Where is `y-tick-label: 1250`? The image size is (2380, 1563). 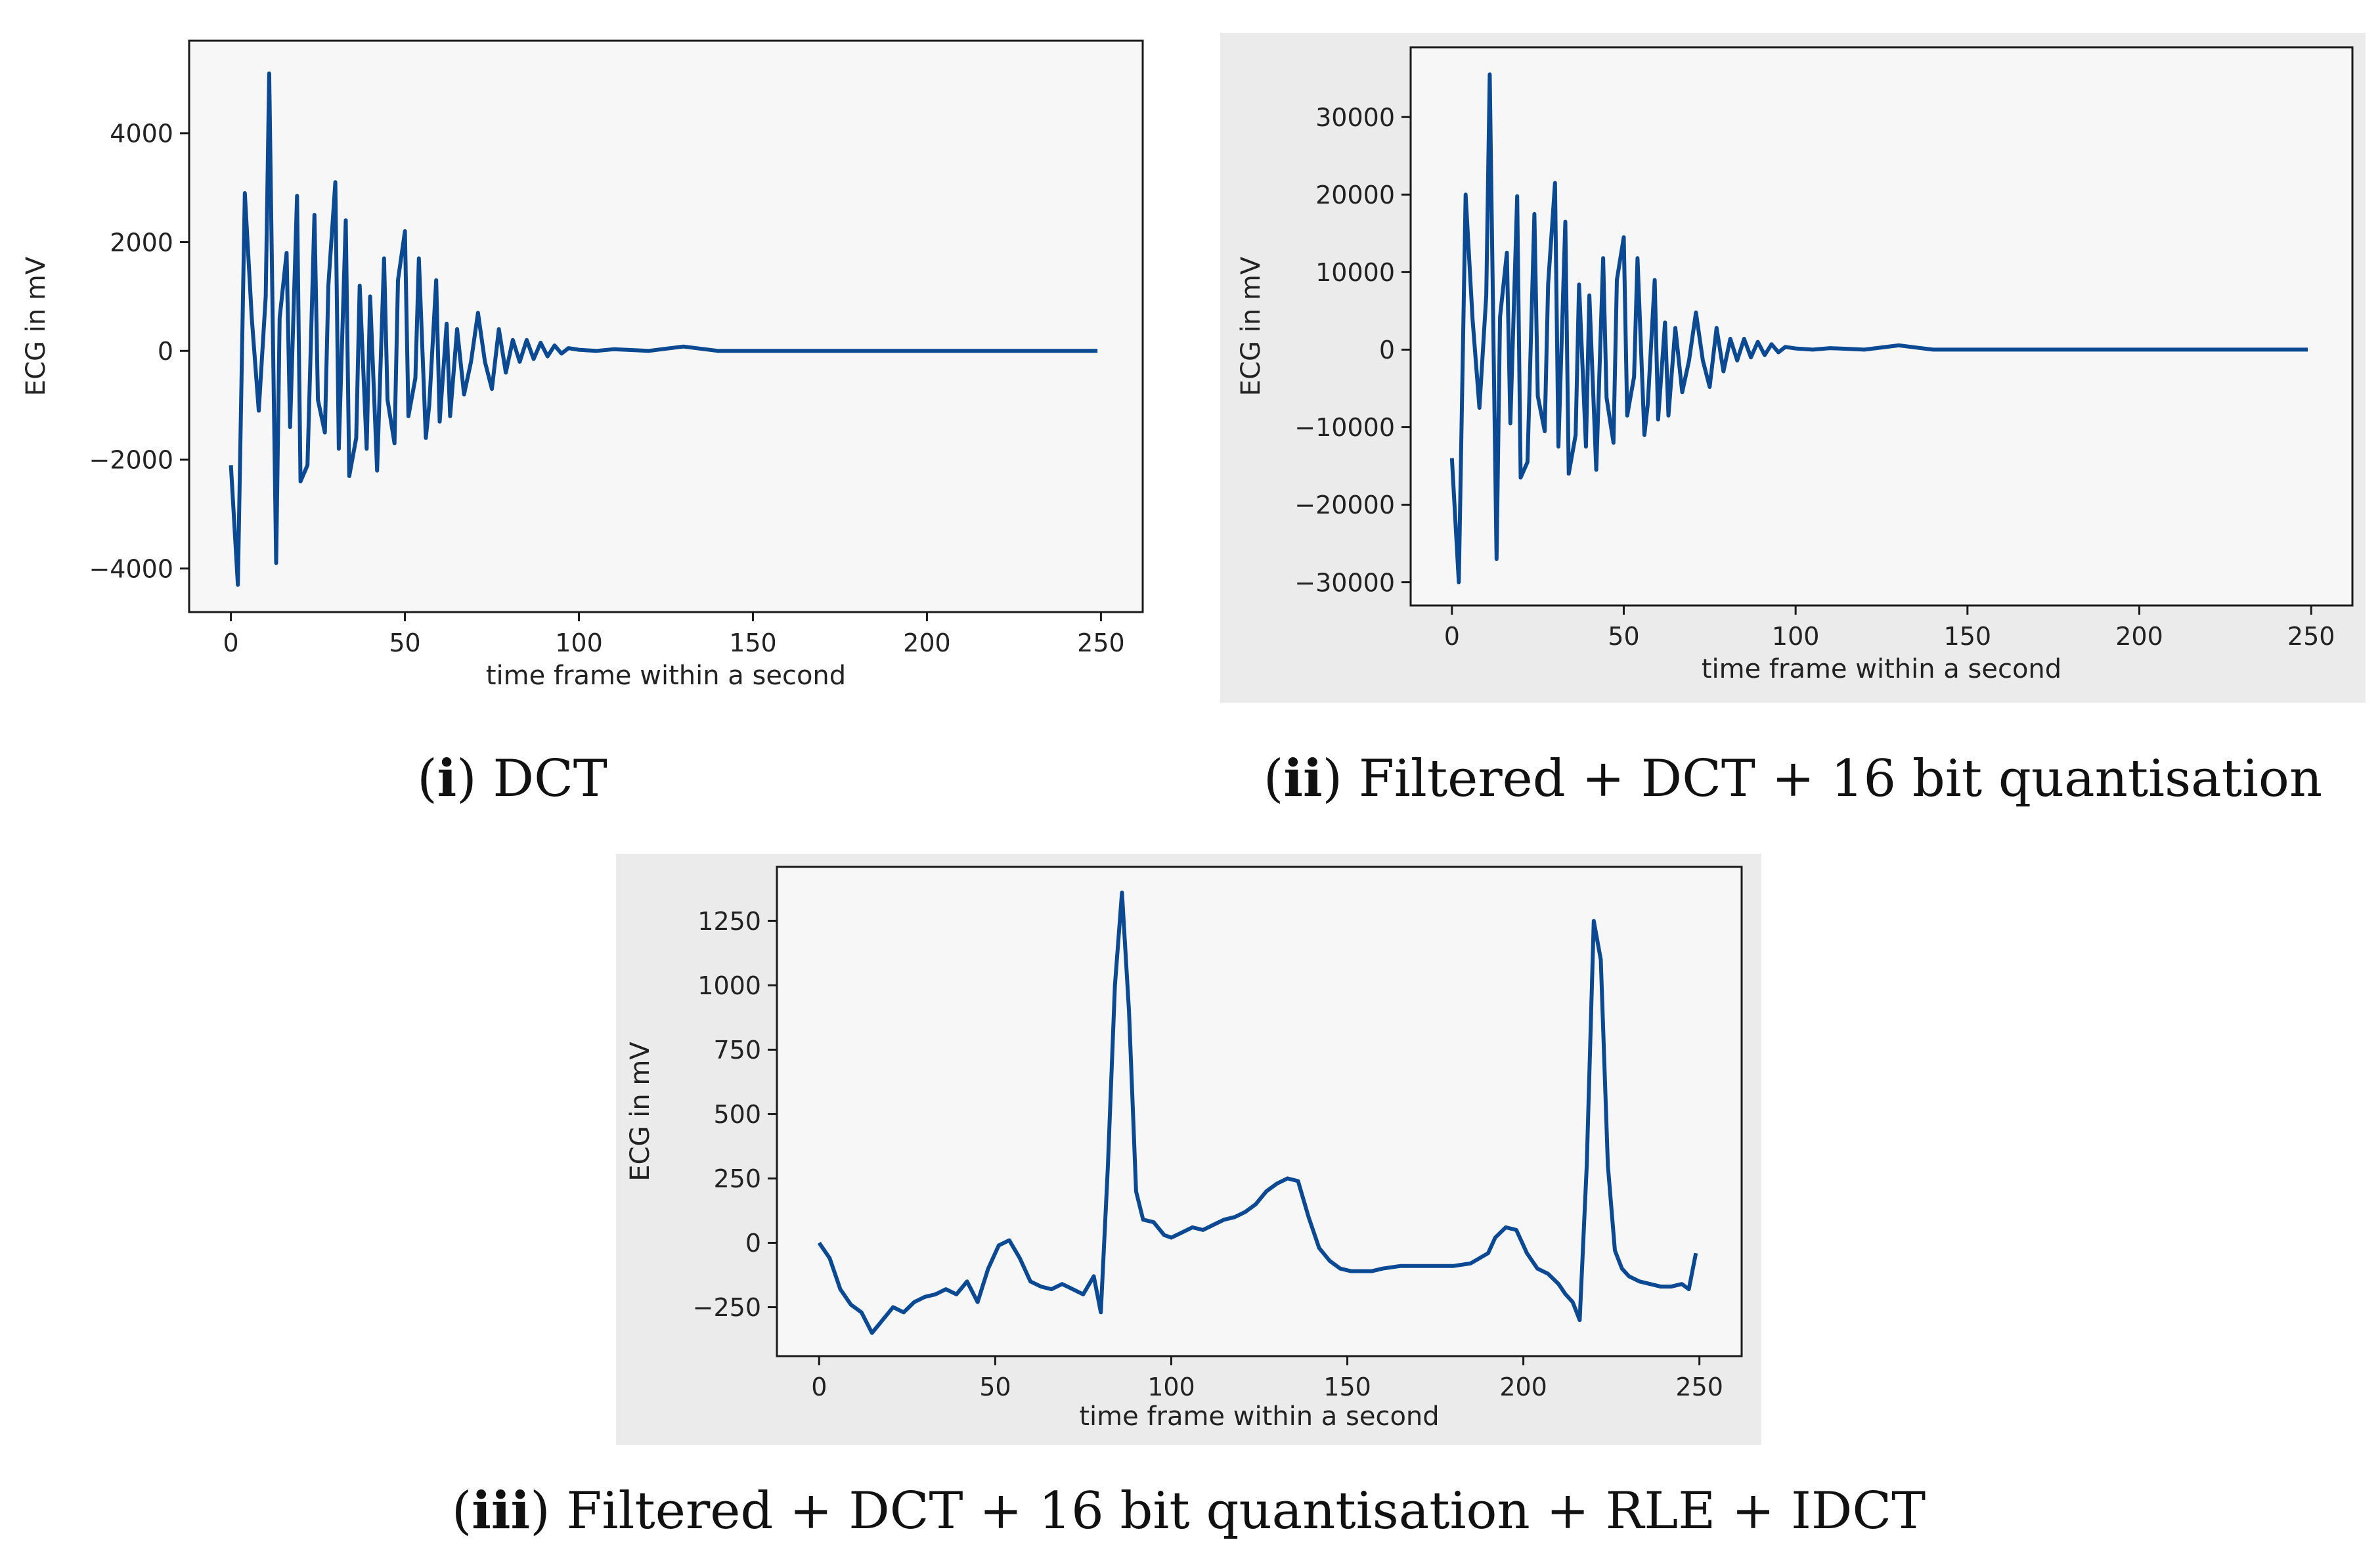
y-tick-label: 1250 is located at coordinates (729, 921).